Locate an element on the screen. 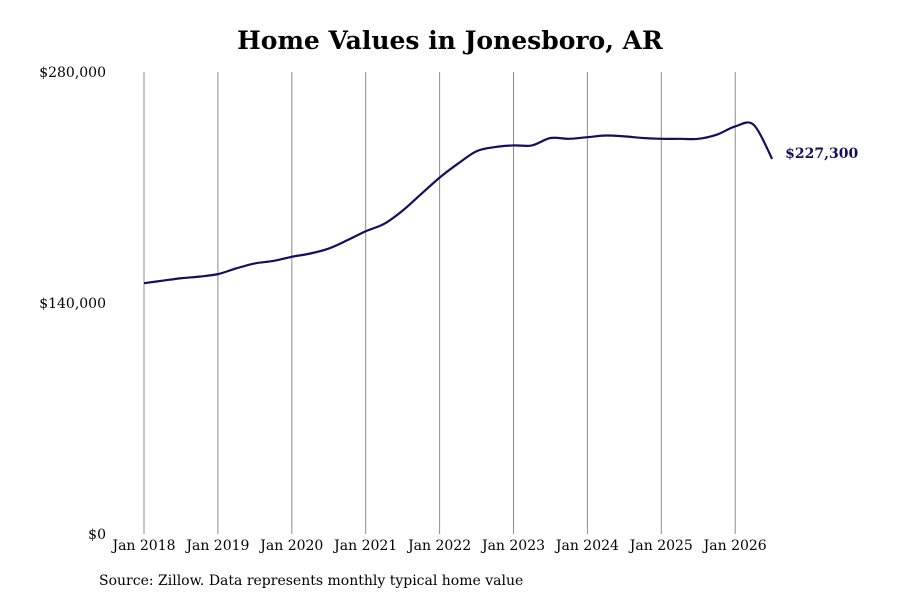  end-value-label: $227,300 is located at coordinates (821, 154).